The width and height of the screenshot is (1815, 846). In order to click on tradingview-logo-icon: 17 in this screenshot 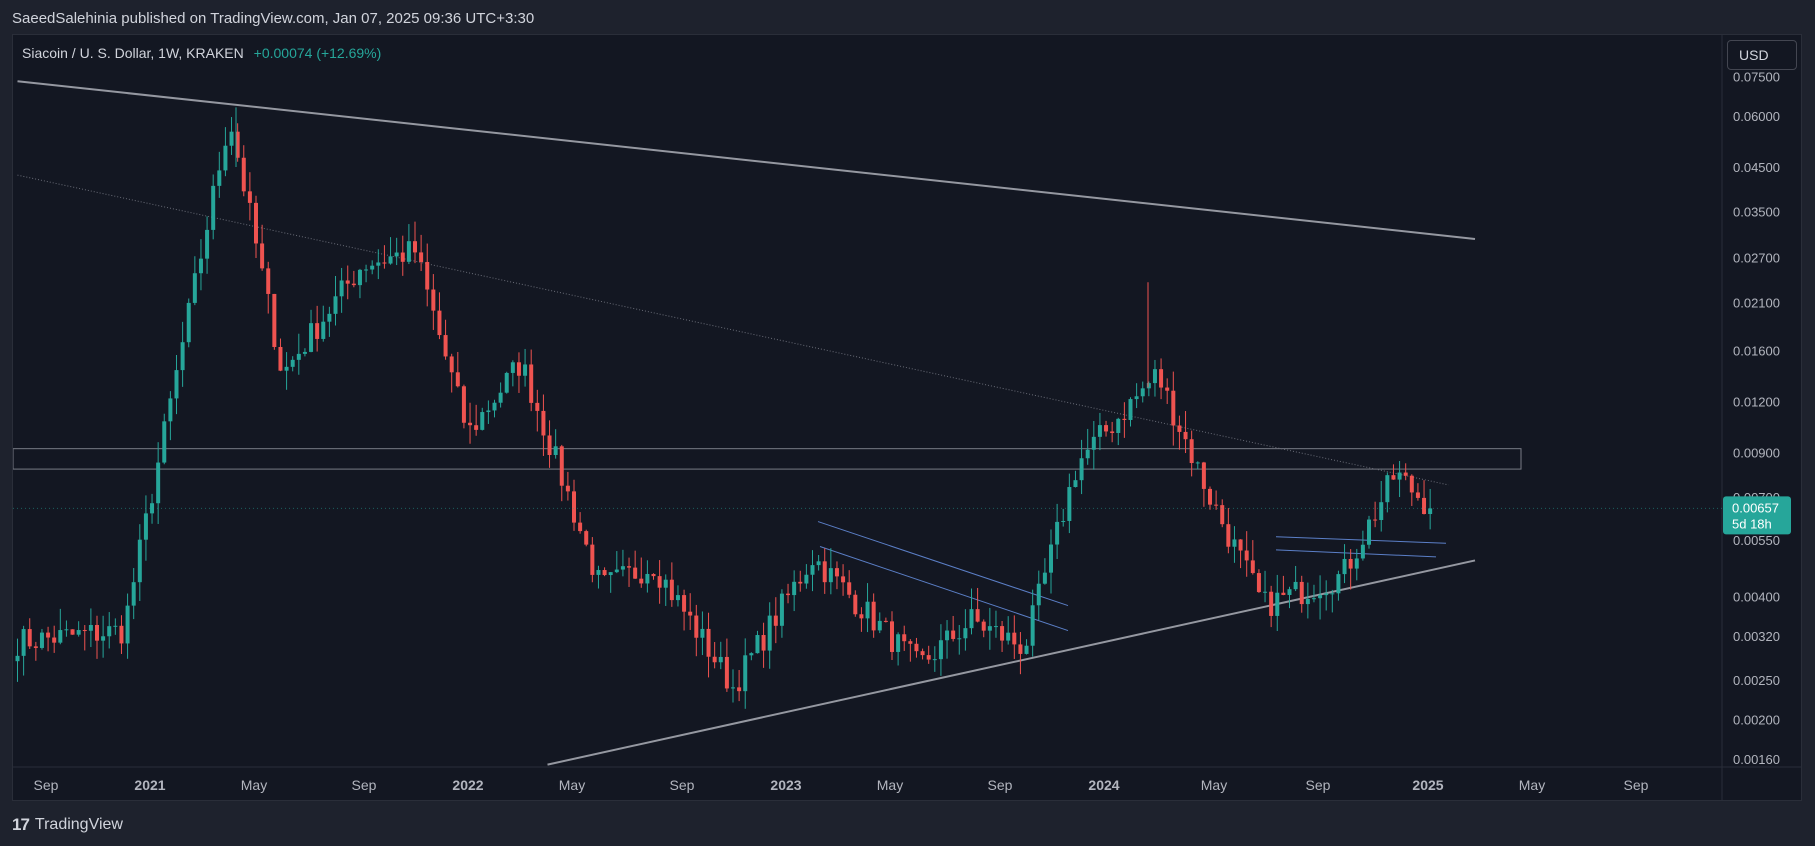, I will do `click(21, 824)`.